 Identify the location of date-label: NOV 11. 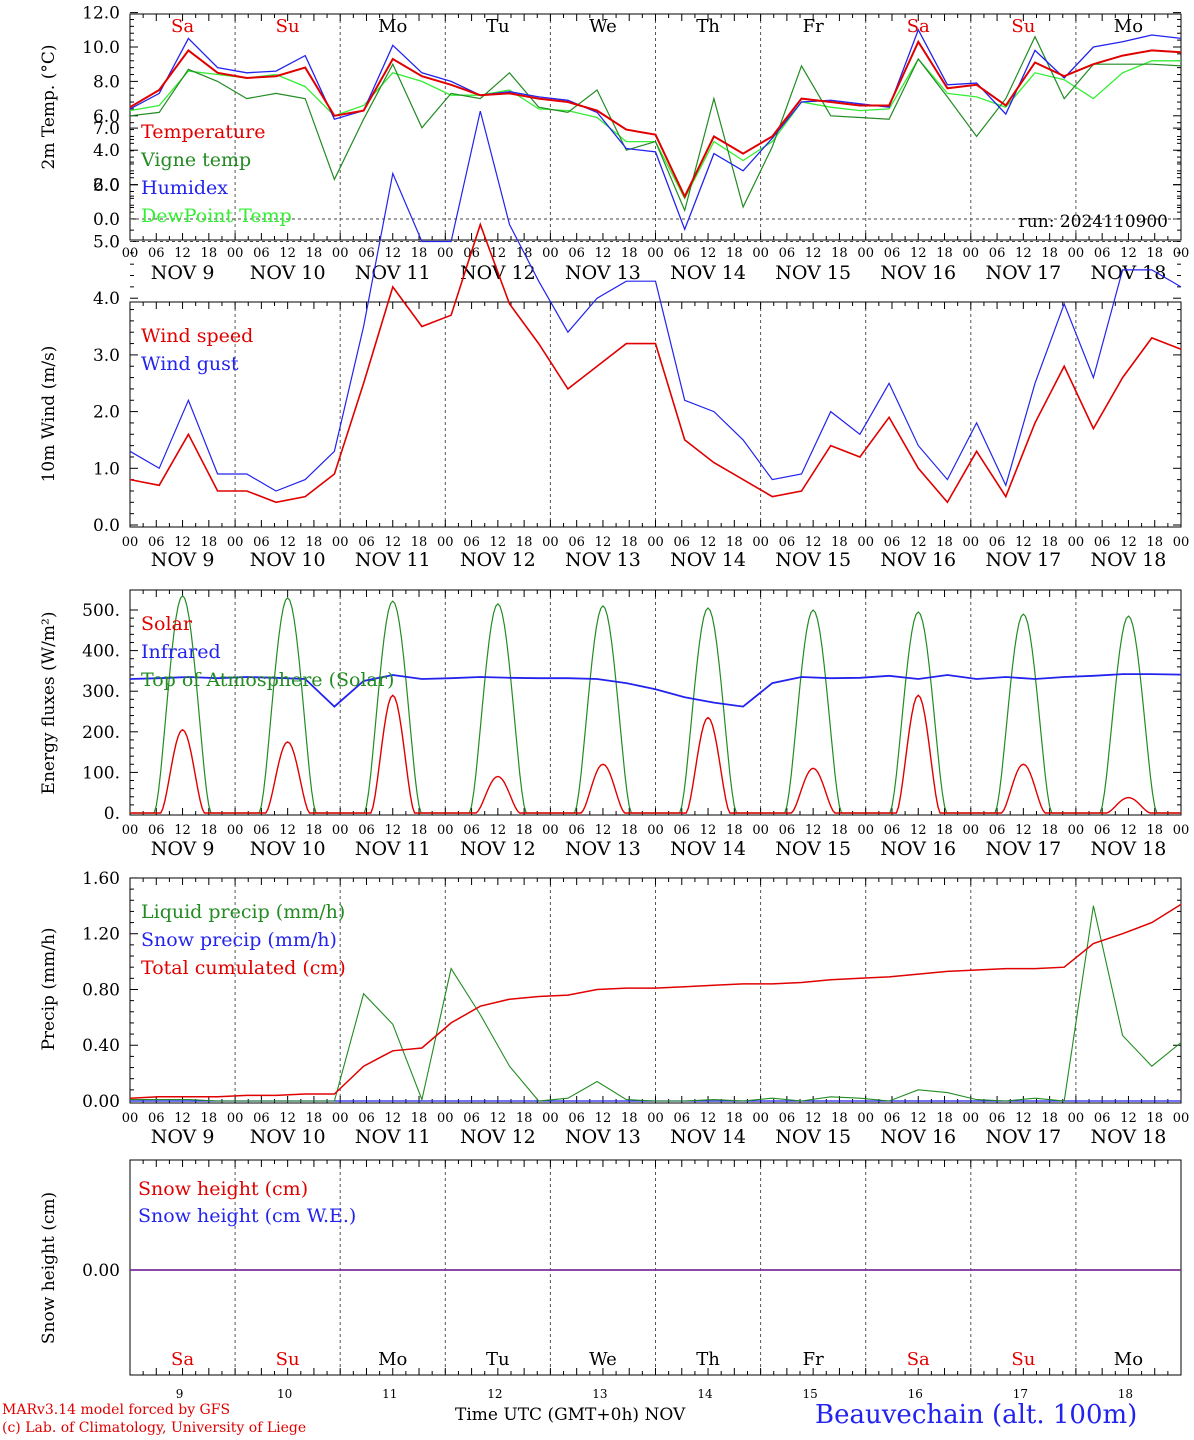
(393, 273).